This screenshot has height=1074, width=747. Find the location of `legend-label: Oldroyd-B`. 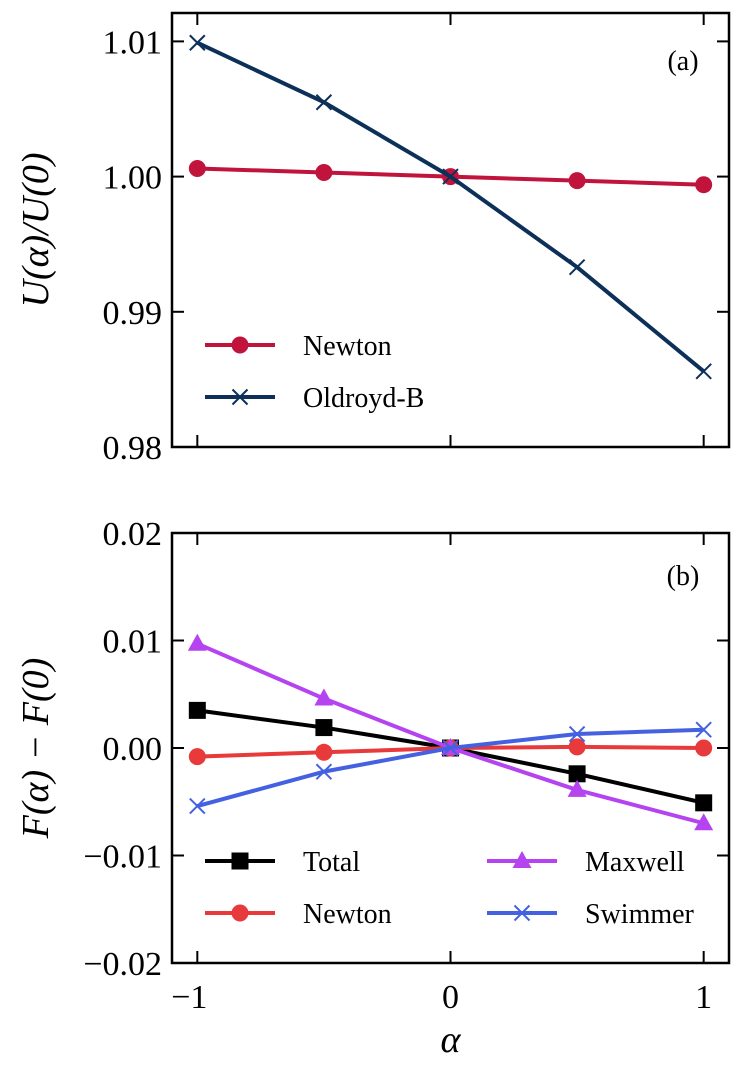

legend-label: Oldroyd-B is located at coordinates (363, 398).